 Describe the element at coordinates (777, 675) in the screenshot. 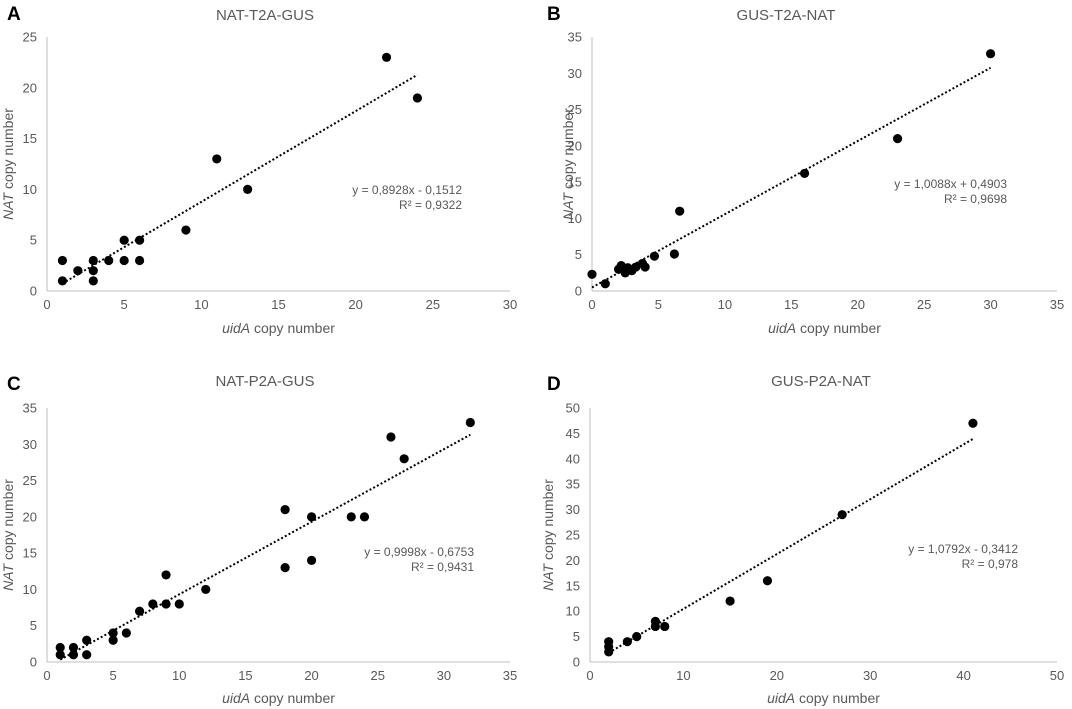

I see `x-tick-label: 20` at that location.